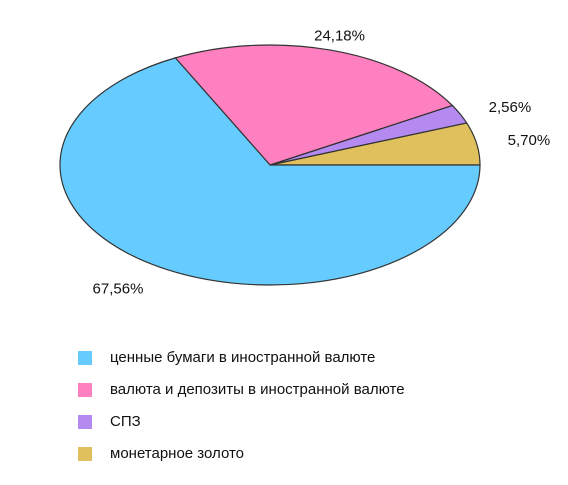  What do you see at coordinates (257, 389) in the screenshot?
I see `legend-label: валюта и депозиты в иностранной валюте` at bounding box center [257, 389].